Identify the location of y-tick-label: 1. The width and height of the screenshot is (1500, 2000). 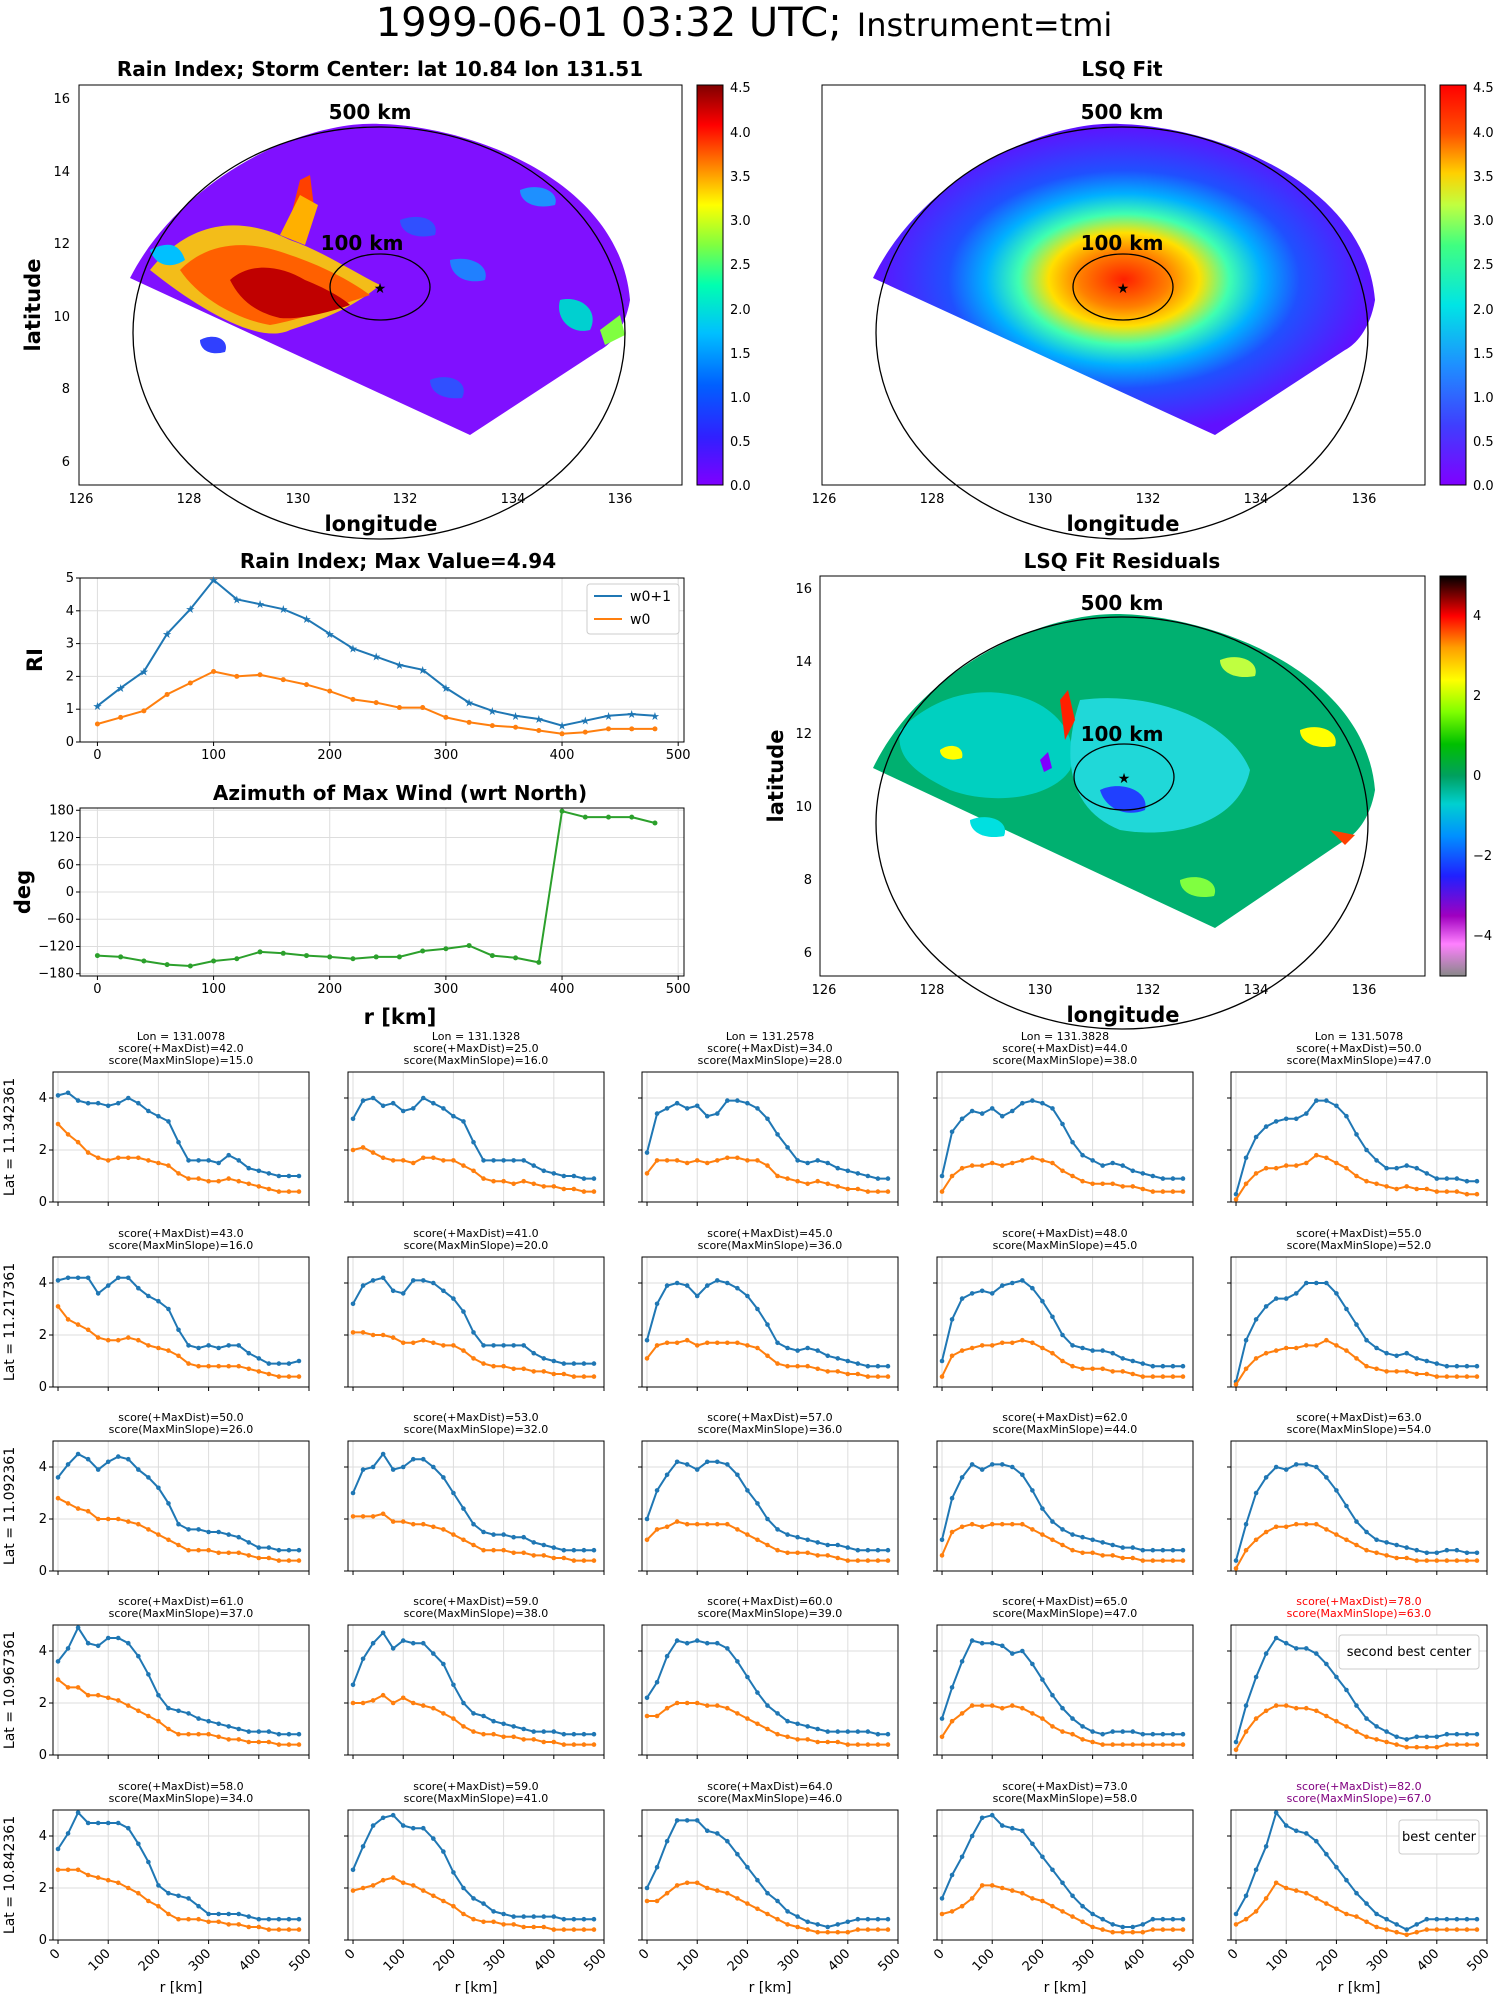
(70, 709).